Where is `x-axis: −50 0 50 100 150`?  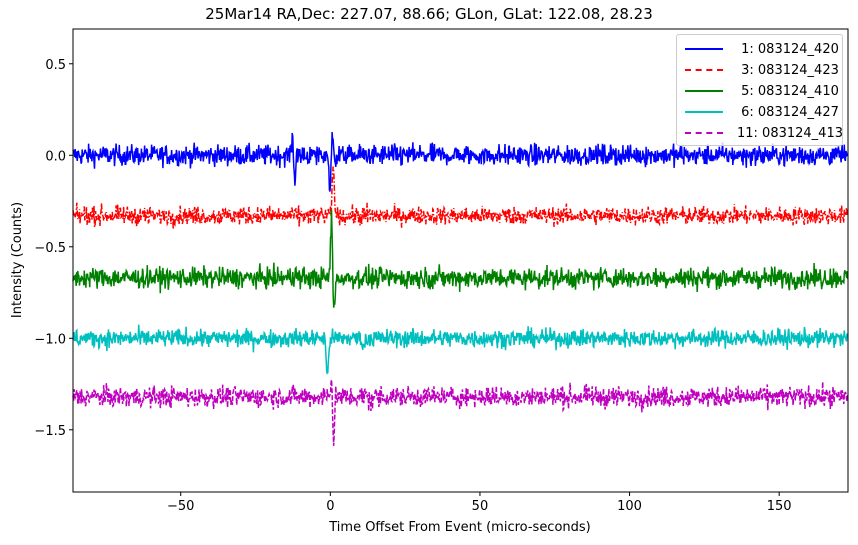
x-axis: −50 0 50 100 150 is located at coordinates (479, 503).